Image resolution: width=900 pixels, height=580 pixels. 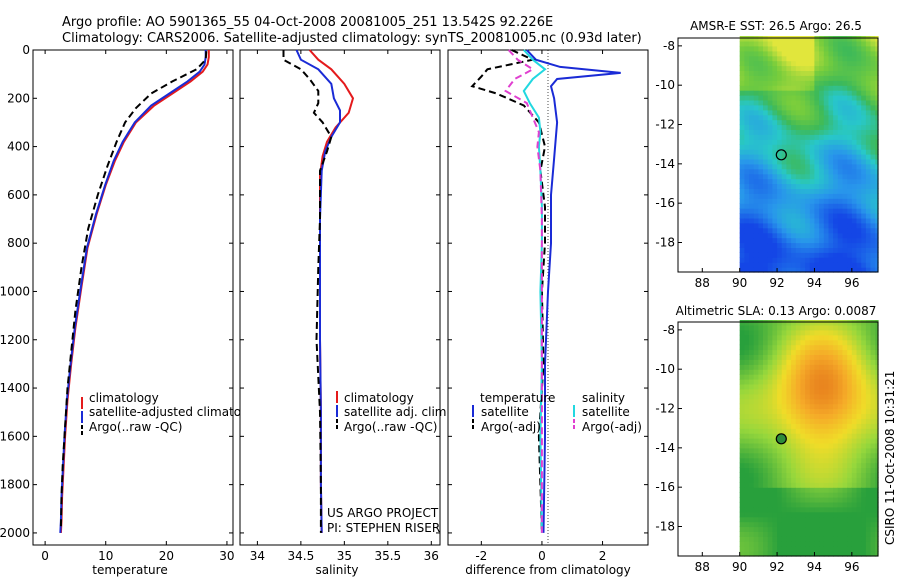 I want to click on series-line-salinity-argo-adj-, so click(x=523, y=291).